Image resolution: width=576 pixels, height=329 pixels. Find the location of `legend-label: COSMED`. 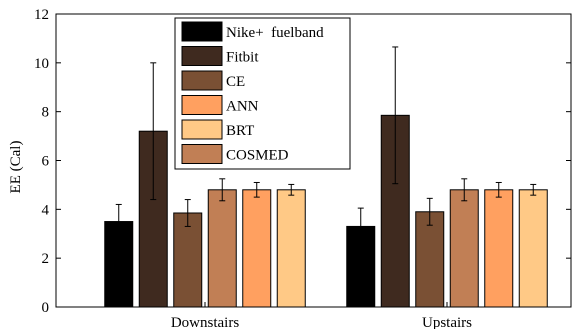

legend-label: COSMED is located at coordinates (257, 156).